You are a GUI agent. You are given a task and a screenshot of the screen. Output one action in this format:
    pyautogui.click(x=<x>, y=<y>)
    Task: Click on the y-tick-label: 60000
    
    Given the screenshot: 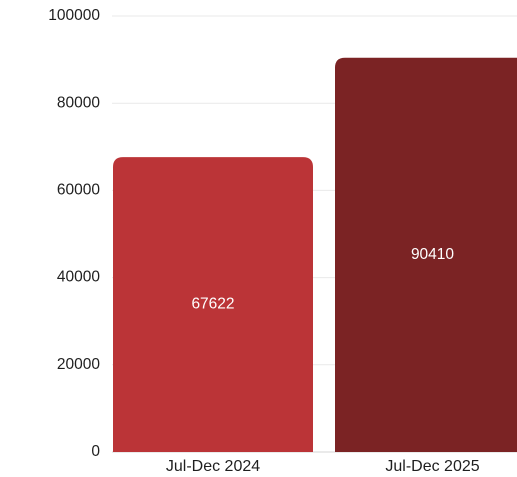 What is the action you would take?
    pyautogui.click(x=78, y=189)
    